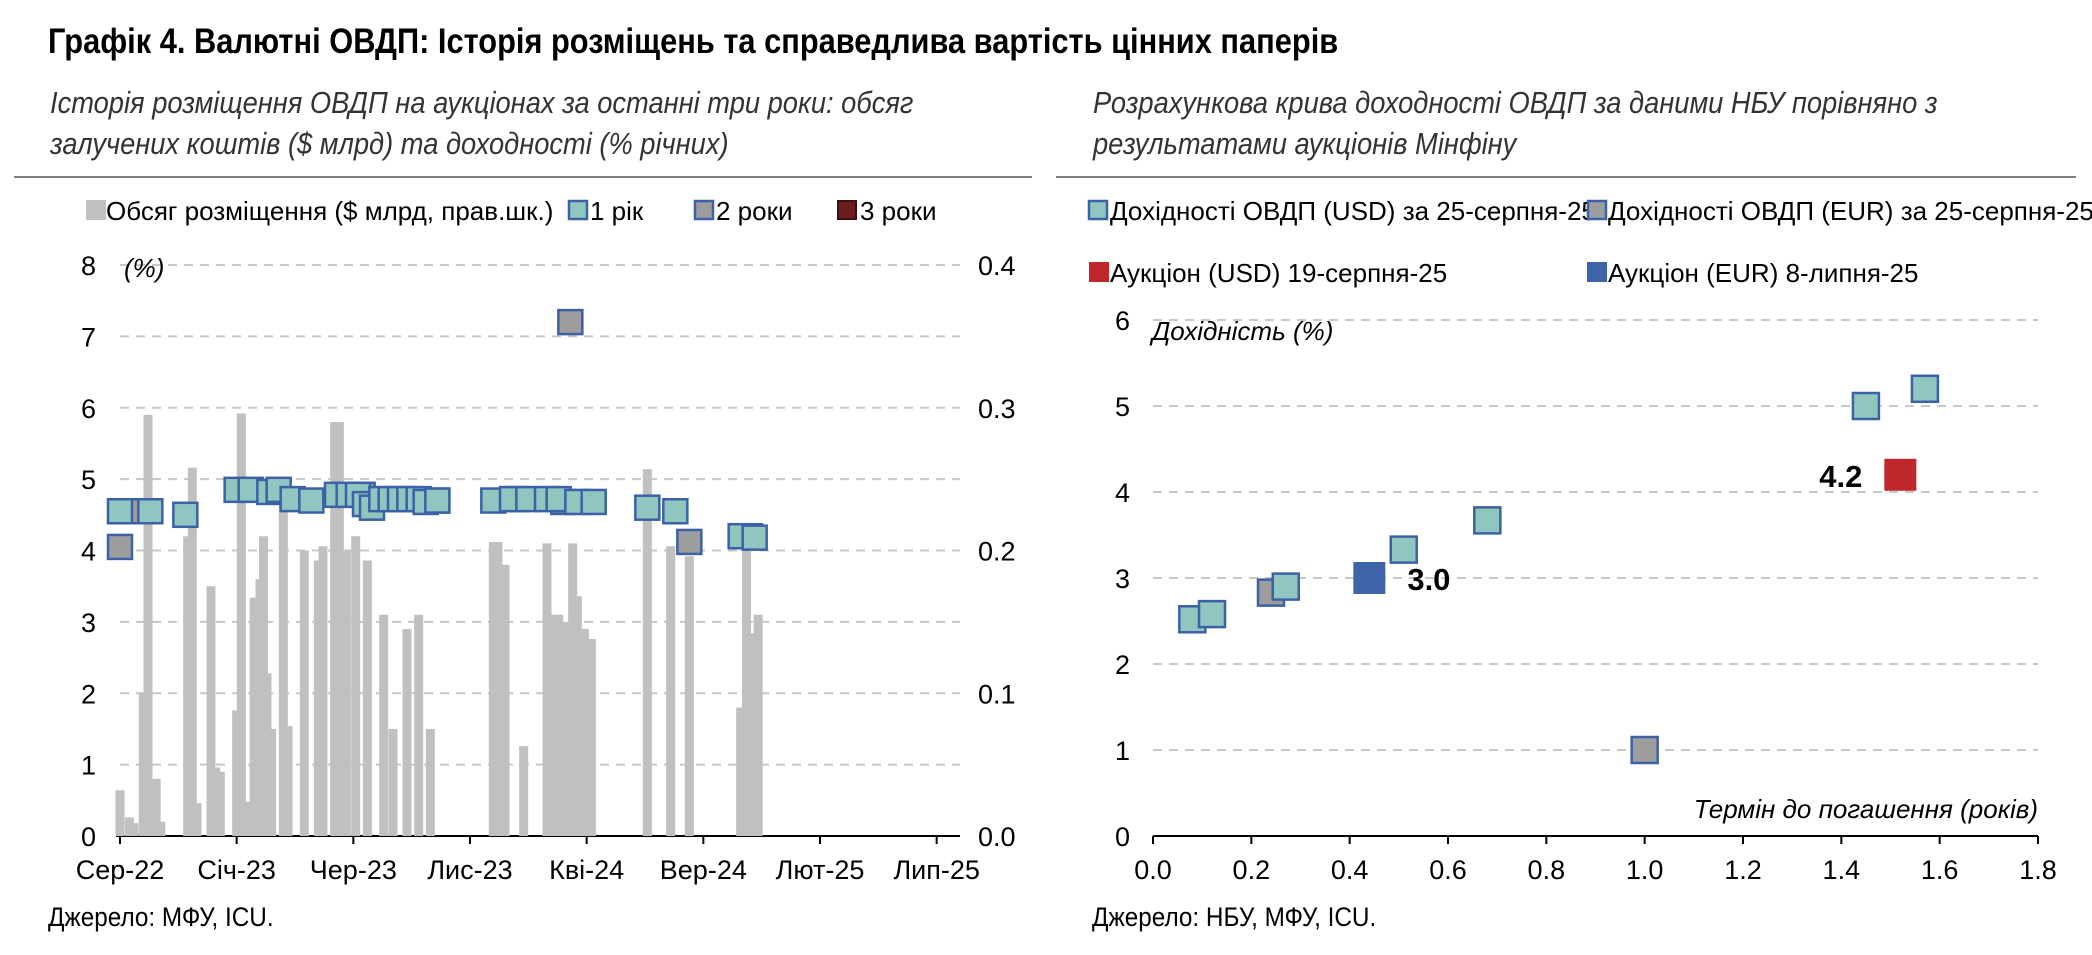 The image size is (2092, 955). I want to click on left-x-tick-label: Лип-25, so click(936, 870).